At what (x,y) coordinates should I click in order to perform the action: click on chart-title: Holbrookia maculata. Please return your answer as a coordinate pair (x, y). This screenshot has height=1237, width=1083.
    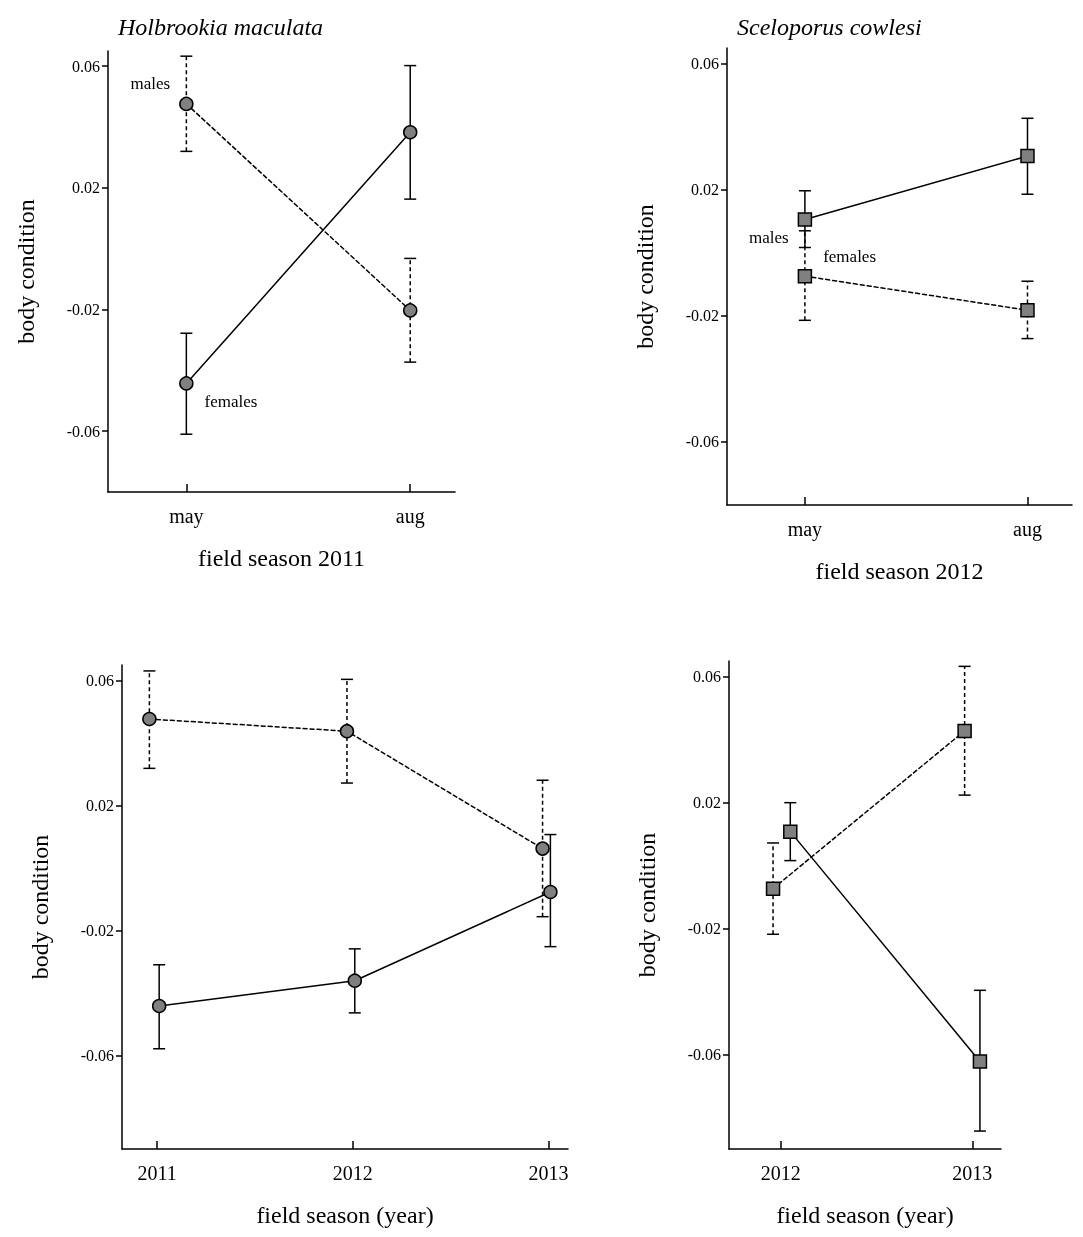
    Looking at the image, I should click on (220, 27).